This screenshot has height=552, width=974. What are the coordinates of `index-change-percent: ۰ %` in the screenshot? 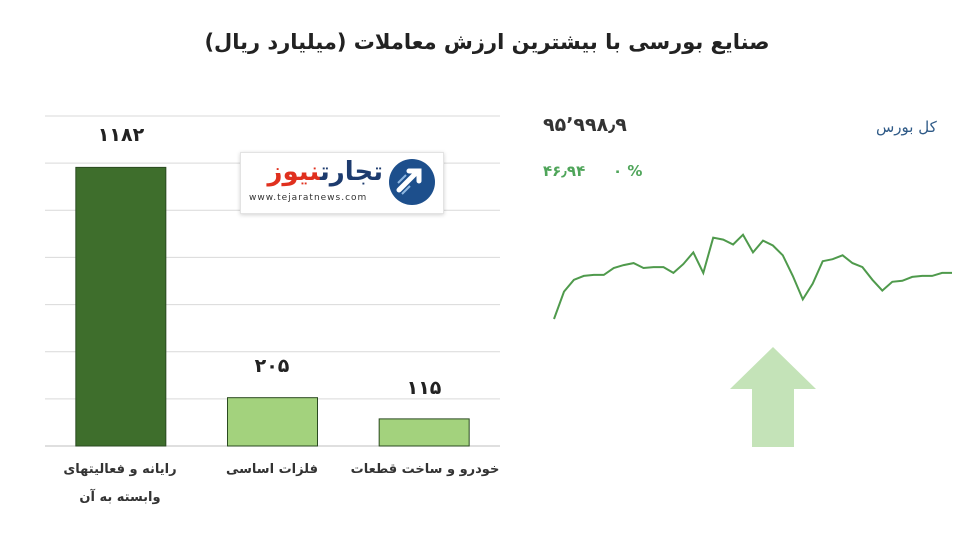 It's located at (628, 171).